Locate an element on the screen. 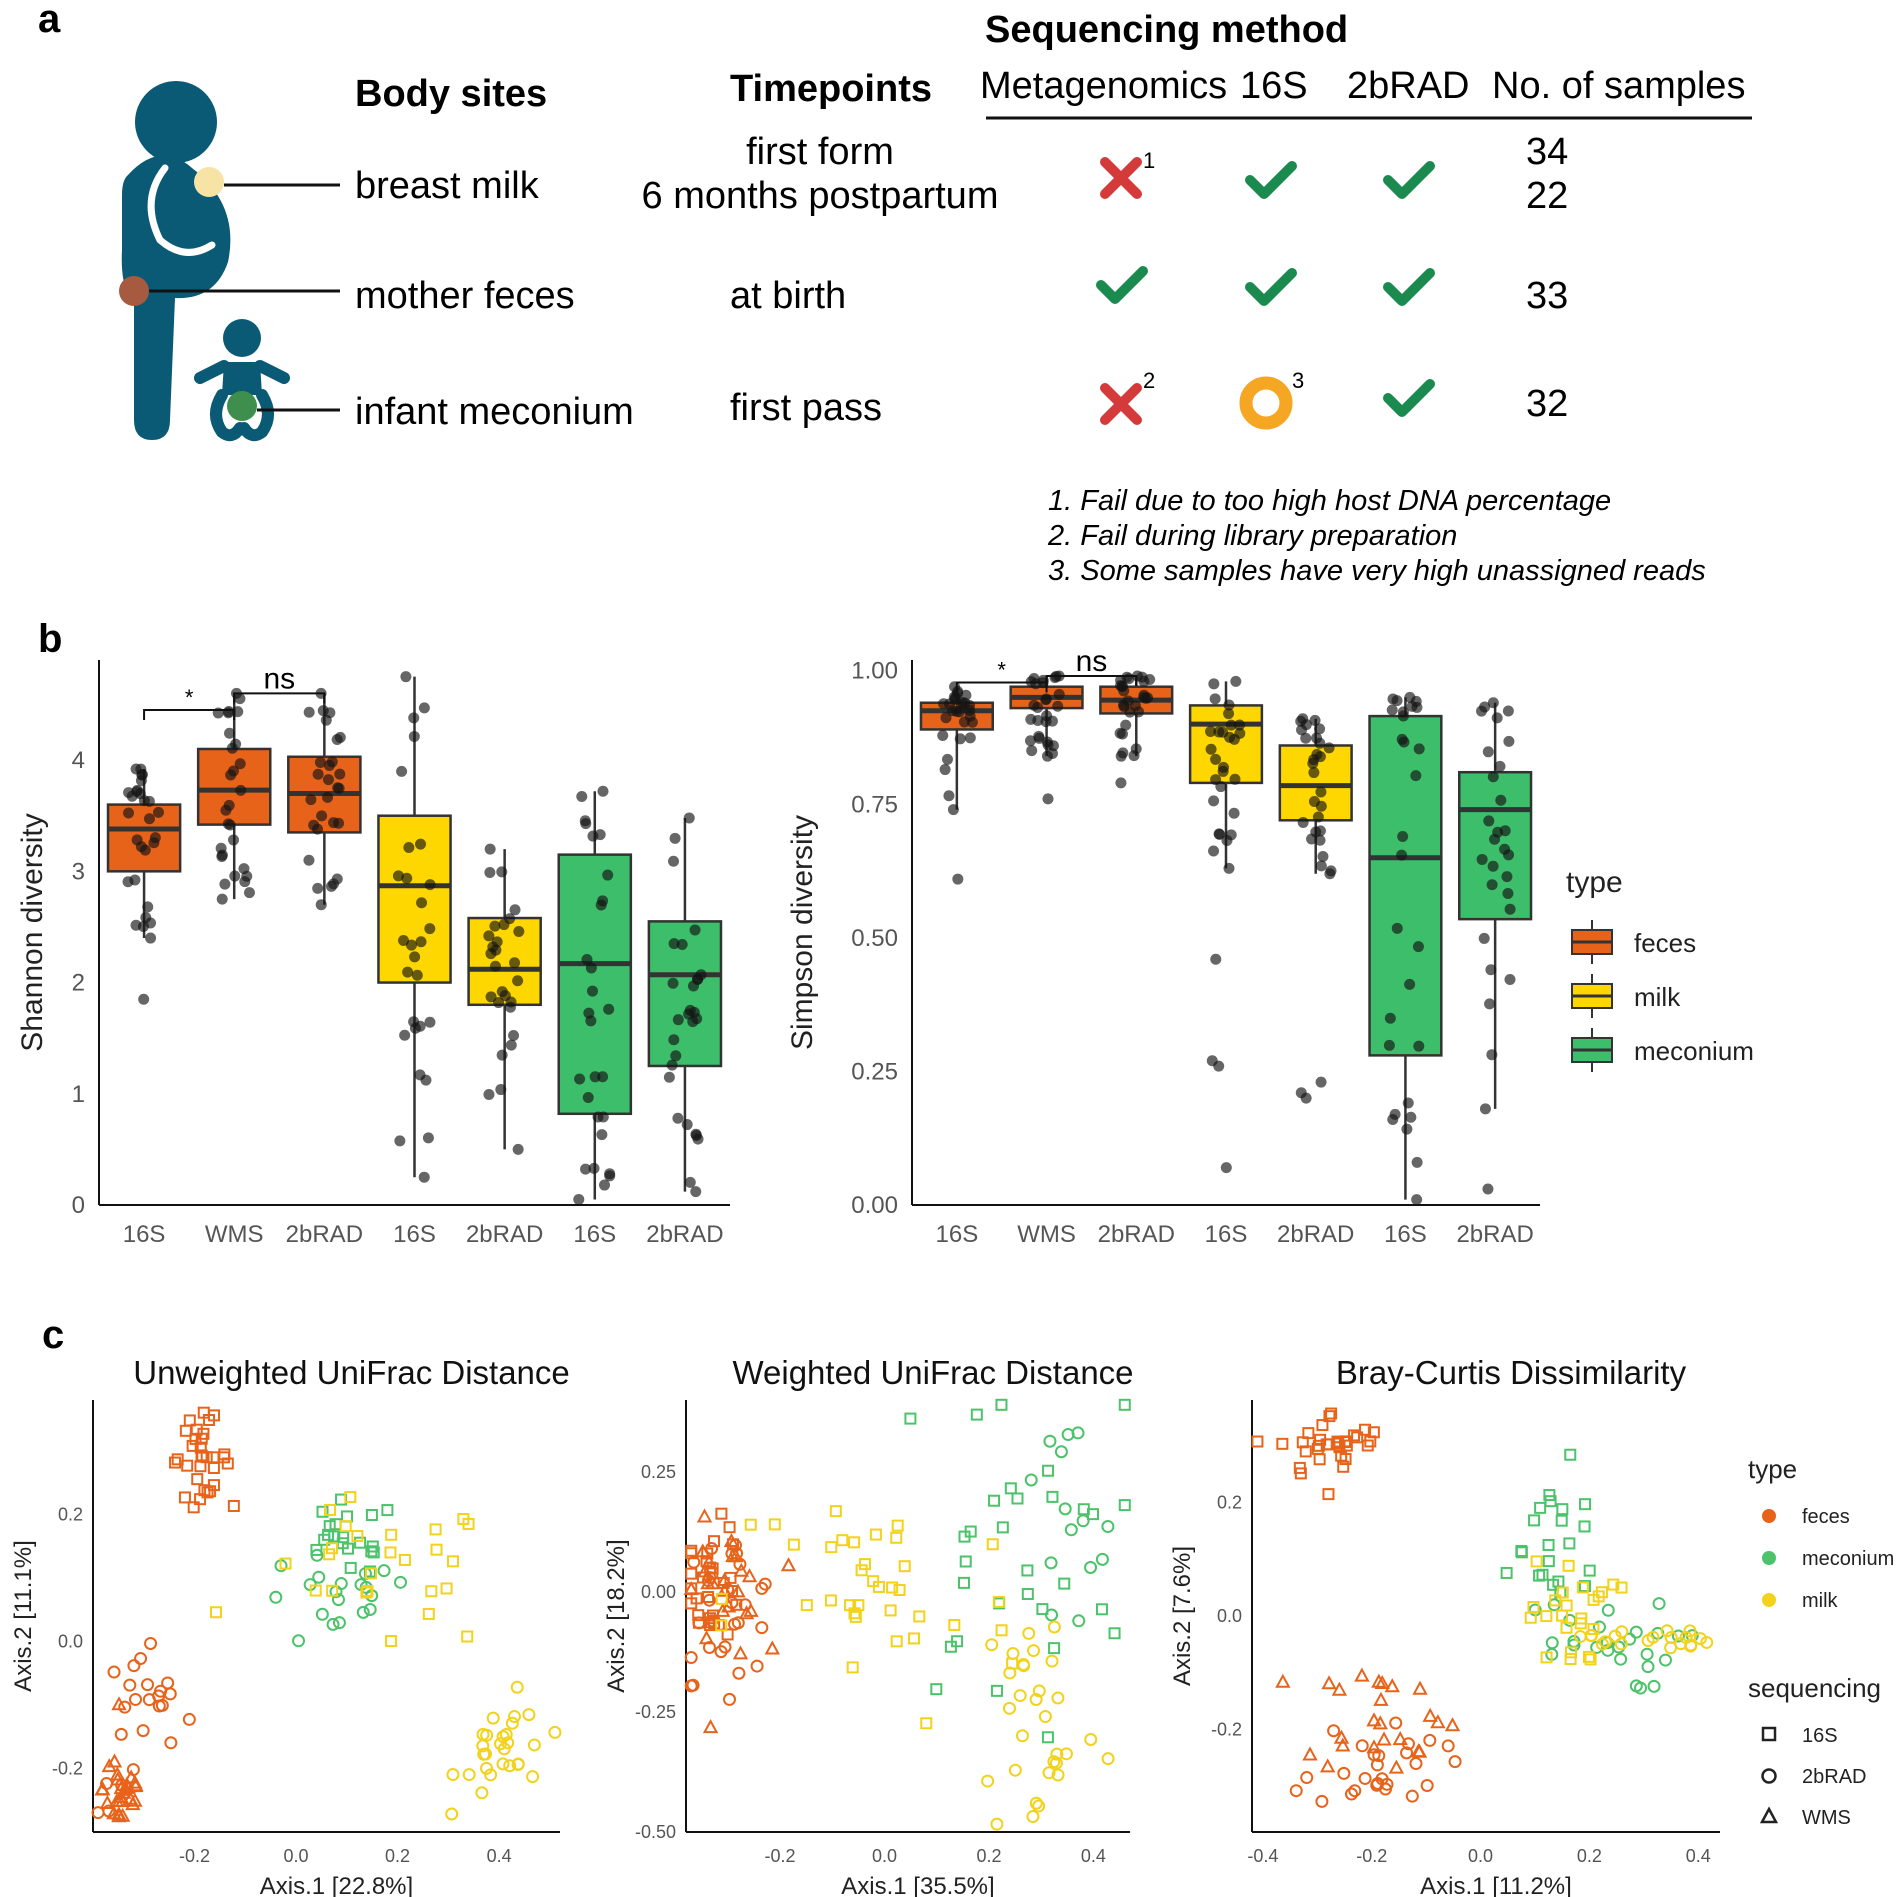  y-tick-label: -0.25 is located at coordinates (655, 1712).